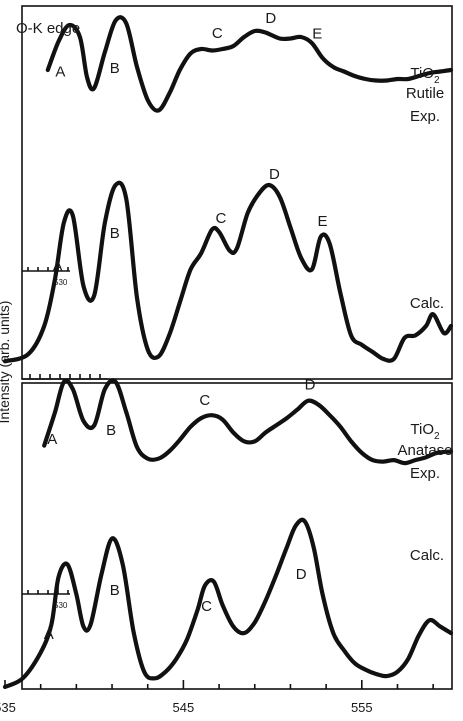  I want to click on y-axis-label: Intensity (arb. units), so click(6, 362).